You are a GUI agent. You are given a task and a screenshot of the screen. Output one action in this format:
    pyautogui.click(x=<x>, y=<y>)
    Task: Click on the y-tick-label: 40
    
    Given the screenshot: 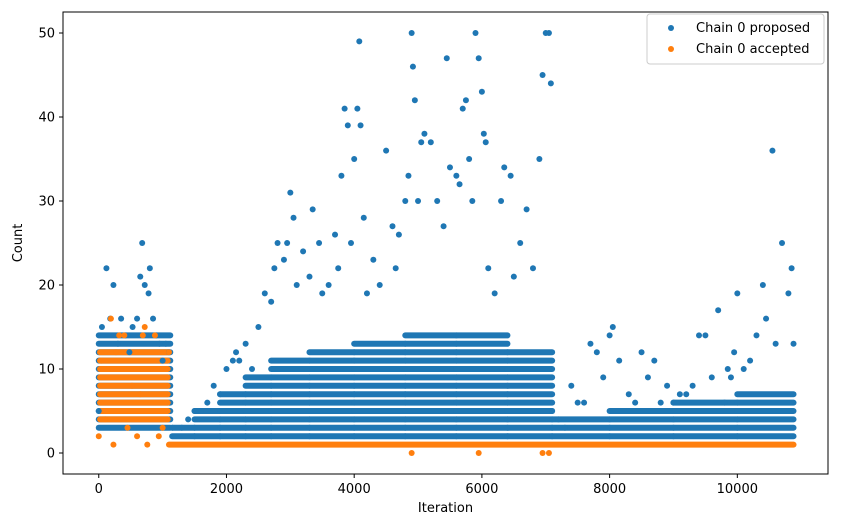 What is the action you would take?
    pyautogui.click(x=46, y=118)
    